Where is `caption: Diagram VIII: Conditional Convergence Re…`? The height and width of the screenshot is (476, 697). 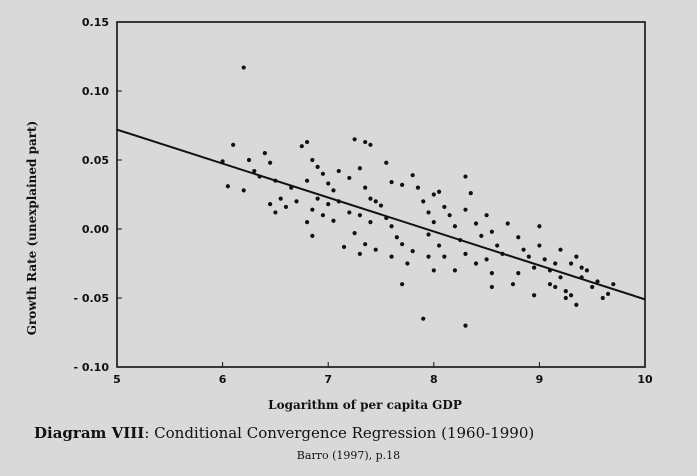
caption: Diagram VIII: Conditional Convergence Re… is located at coordinates (284, 433).